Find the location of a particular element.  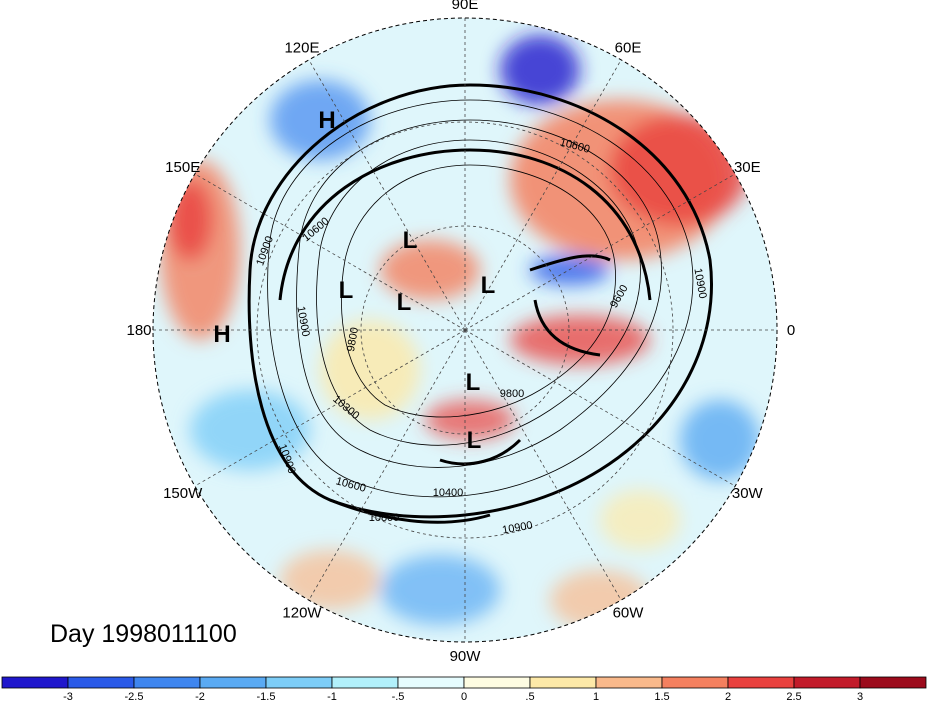

lon-label-2: 30E is located at coordinates (747, 167).